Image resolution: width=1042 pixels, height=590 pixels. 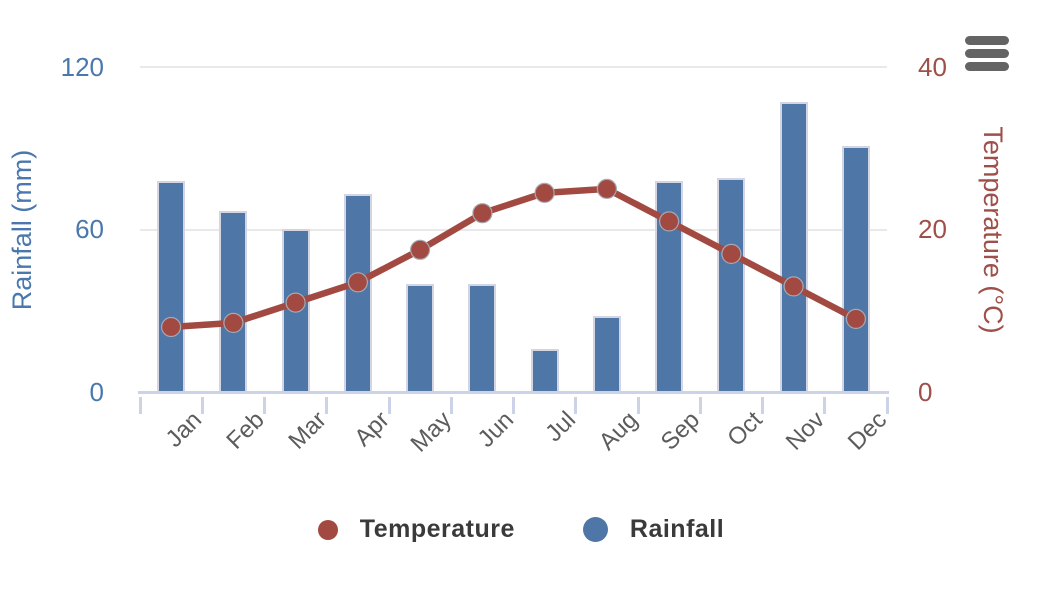 What do you see at coordinates (513, 392) in the screenshot?
I see `x-axis-line` at bounding box center [513, 392].